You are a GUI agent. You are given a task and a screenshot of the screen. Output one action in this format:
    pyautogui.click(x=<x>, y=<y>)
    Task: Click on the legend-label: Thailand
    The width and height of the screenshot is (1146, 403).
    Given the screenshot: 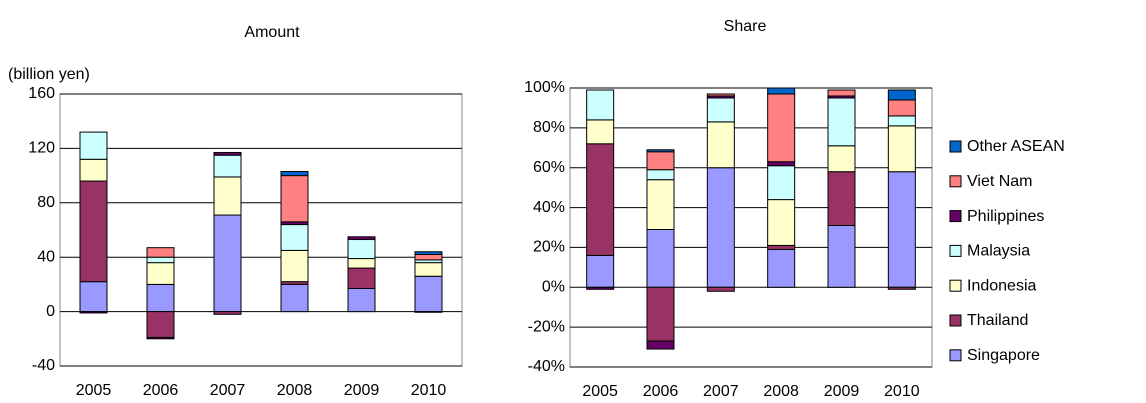 What is the action you would take?
    pyautogui.click(x=997, y=320)
    